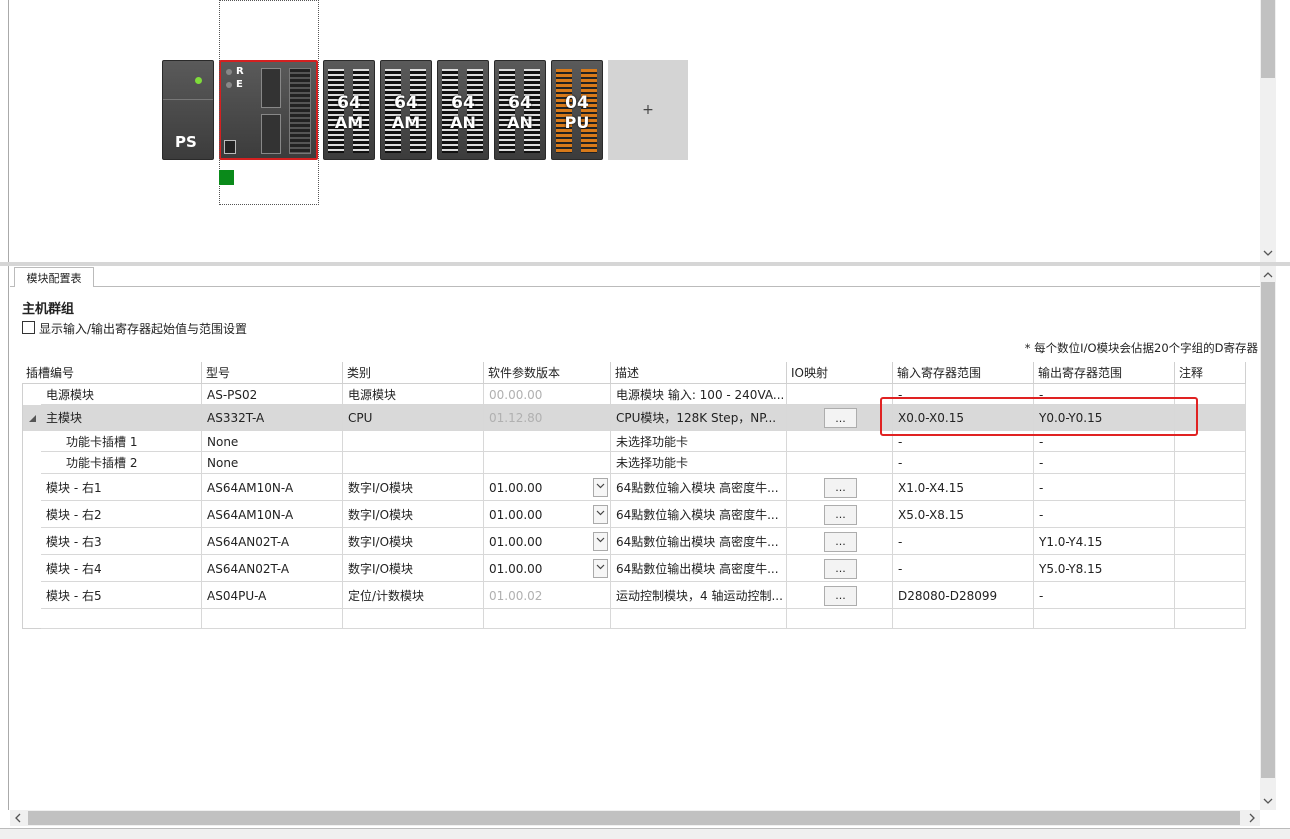  What do you see at coordinates (54, 277) in the screenshot?
I see `tab: 模块配置表` at bounding box center [54, 277].